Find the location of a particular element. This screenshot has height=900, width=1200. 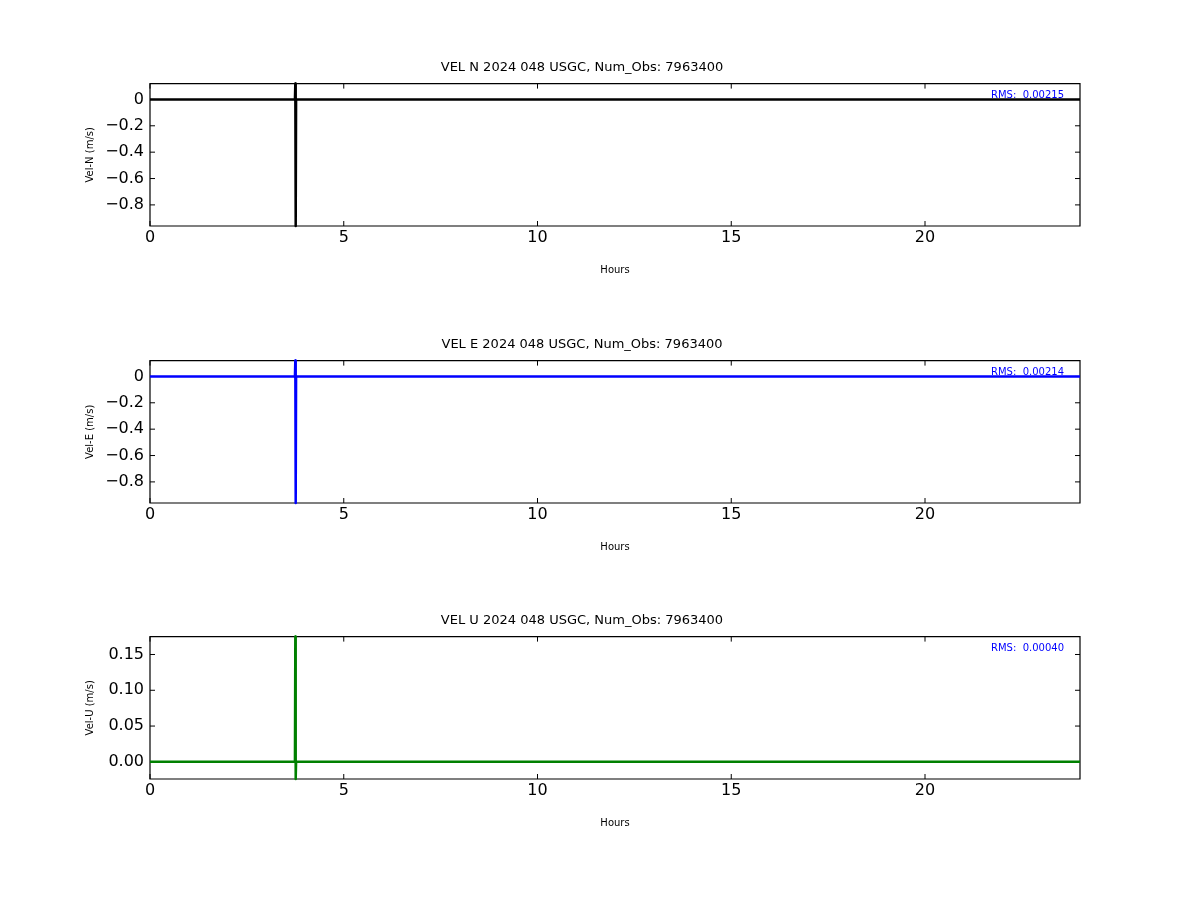

annotation: RMS: 0.00040 is located at coordinates (1027, 648).